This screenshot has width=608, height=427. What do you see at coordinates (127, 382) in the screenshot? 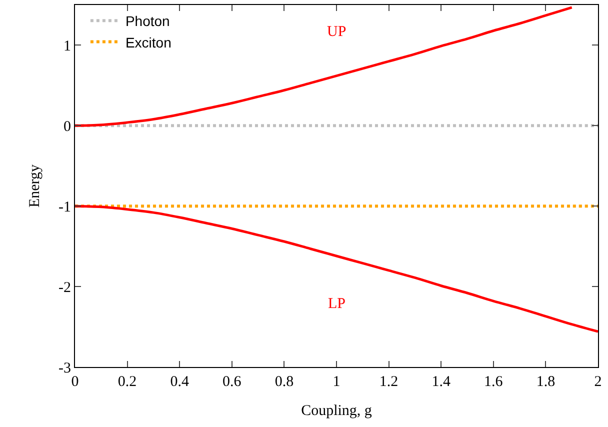
I see `x-tick-label: 0.2` at bounding box center [127, 382].